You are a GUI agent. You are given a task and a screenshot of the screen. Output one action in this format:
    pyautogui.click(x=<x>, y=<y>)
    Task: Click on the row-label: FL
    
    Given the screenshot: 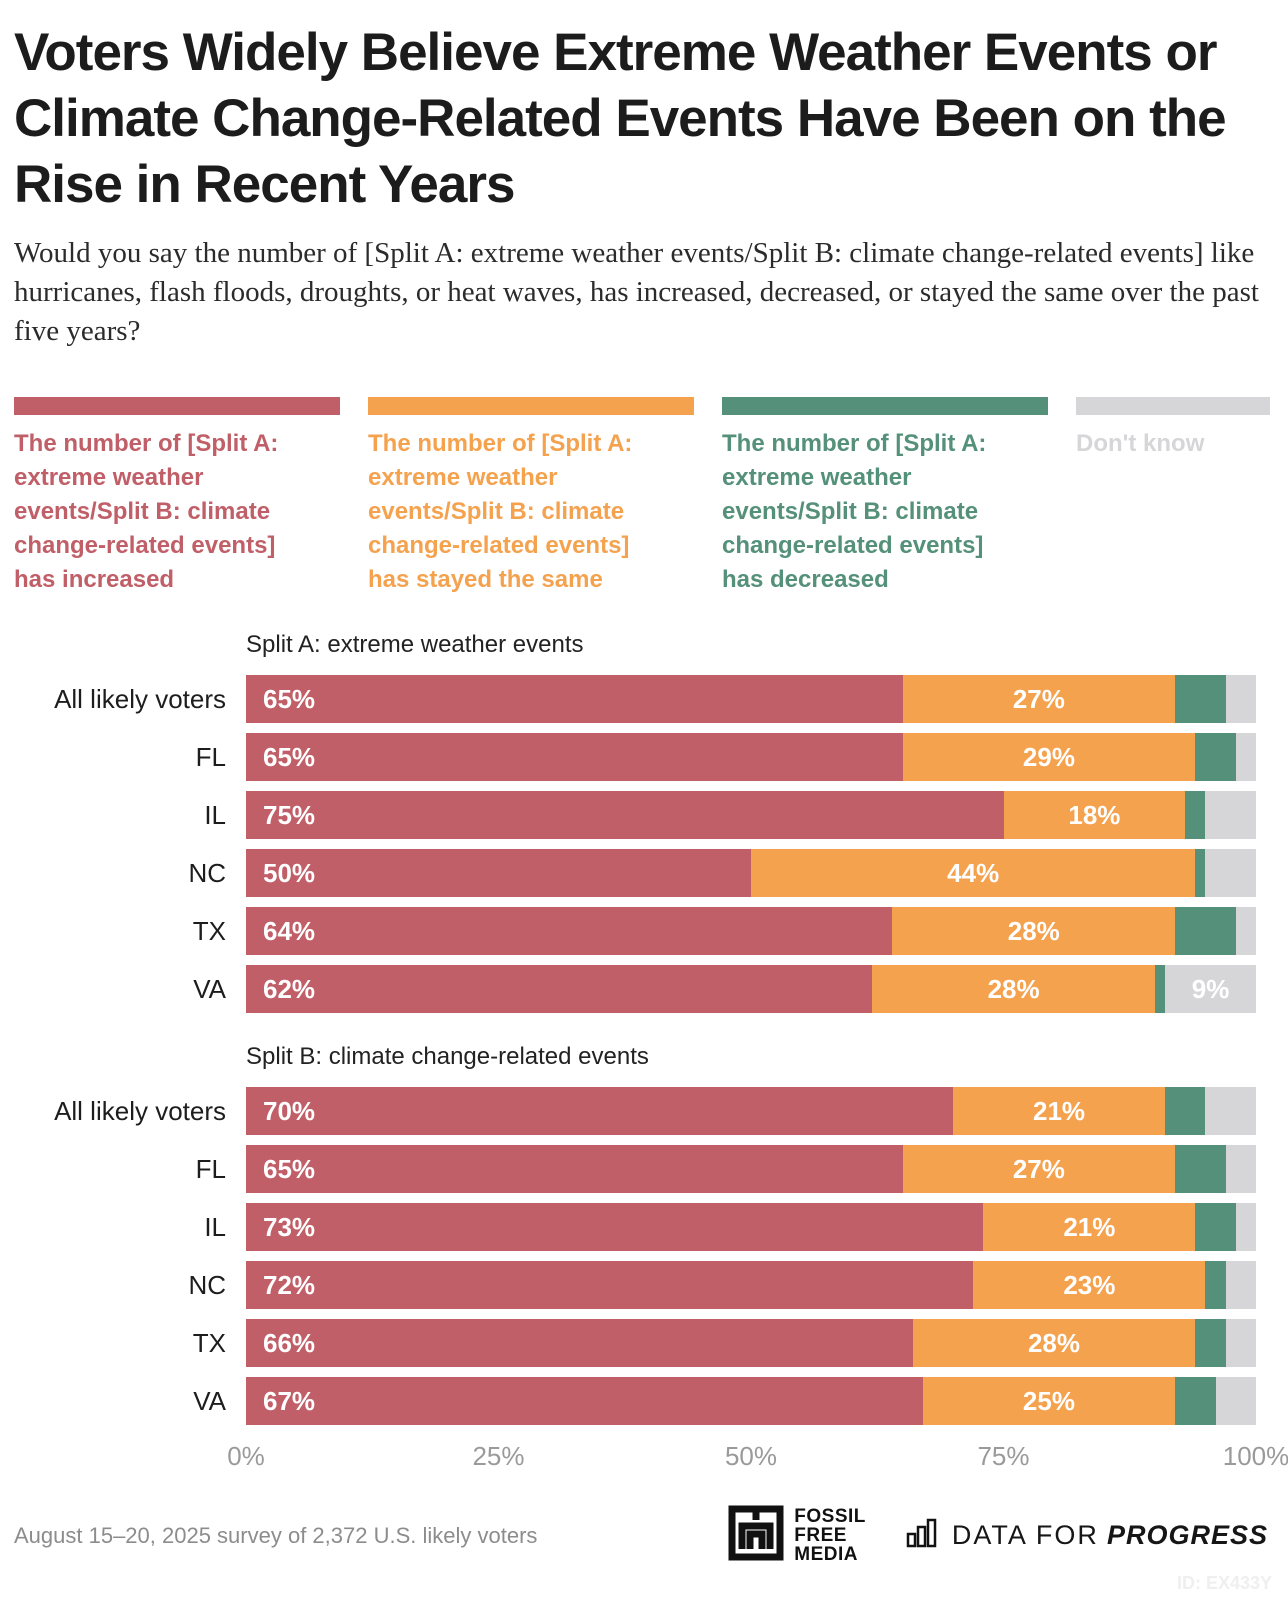 What is the action you would take?
    pyautogui.click(x=210, y=1168)
    